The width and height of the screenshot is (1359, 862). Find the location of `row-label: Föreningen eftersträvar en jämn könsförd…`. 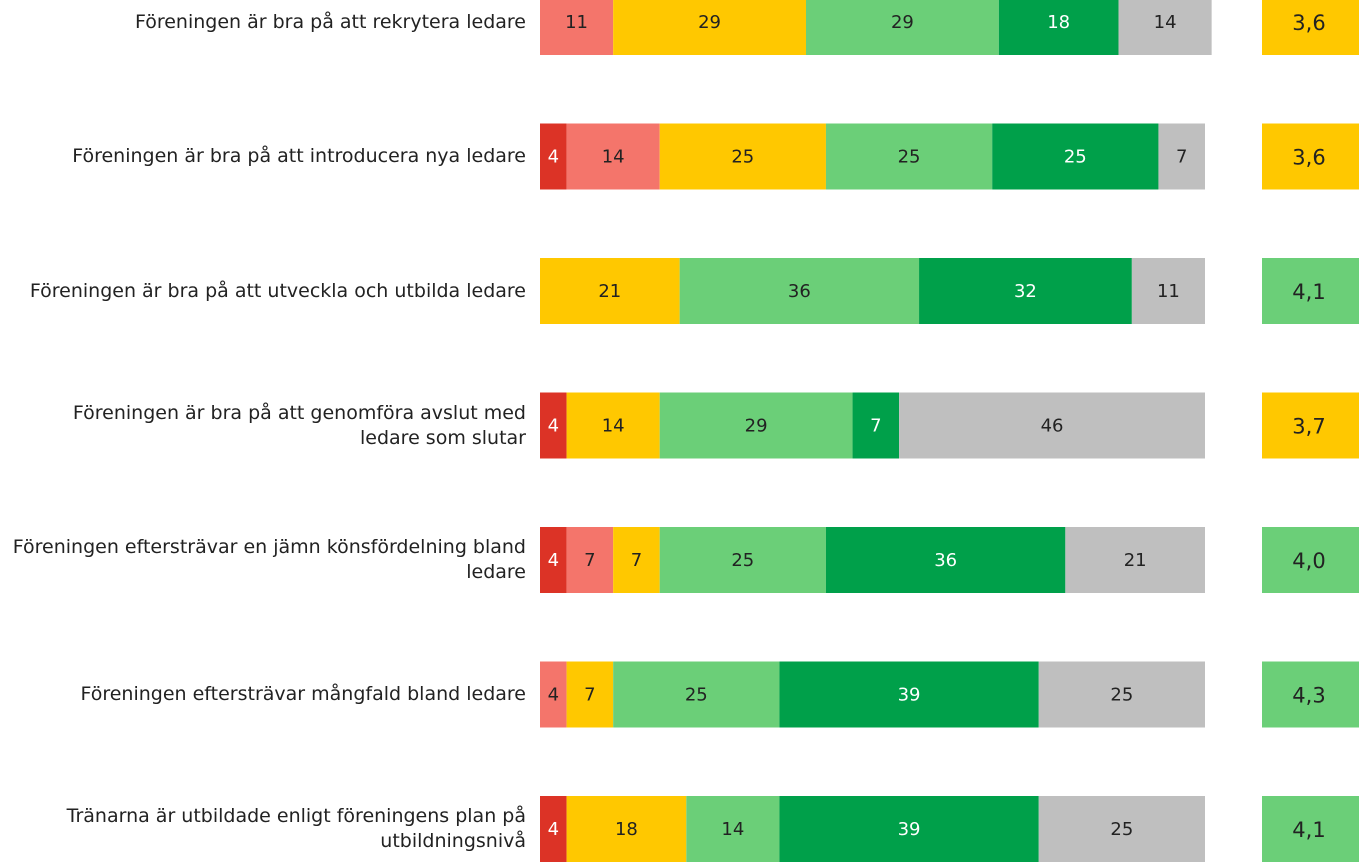

row-label: Föreningen eftersträvar en jämn könsförd… is located at coordinates (269, 559).